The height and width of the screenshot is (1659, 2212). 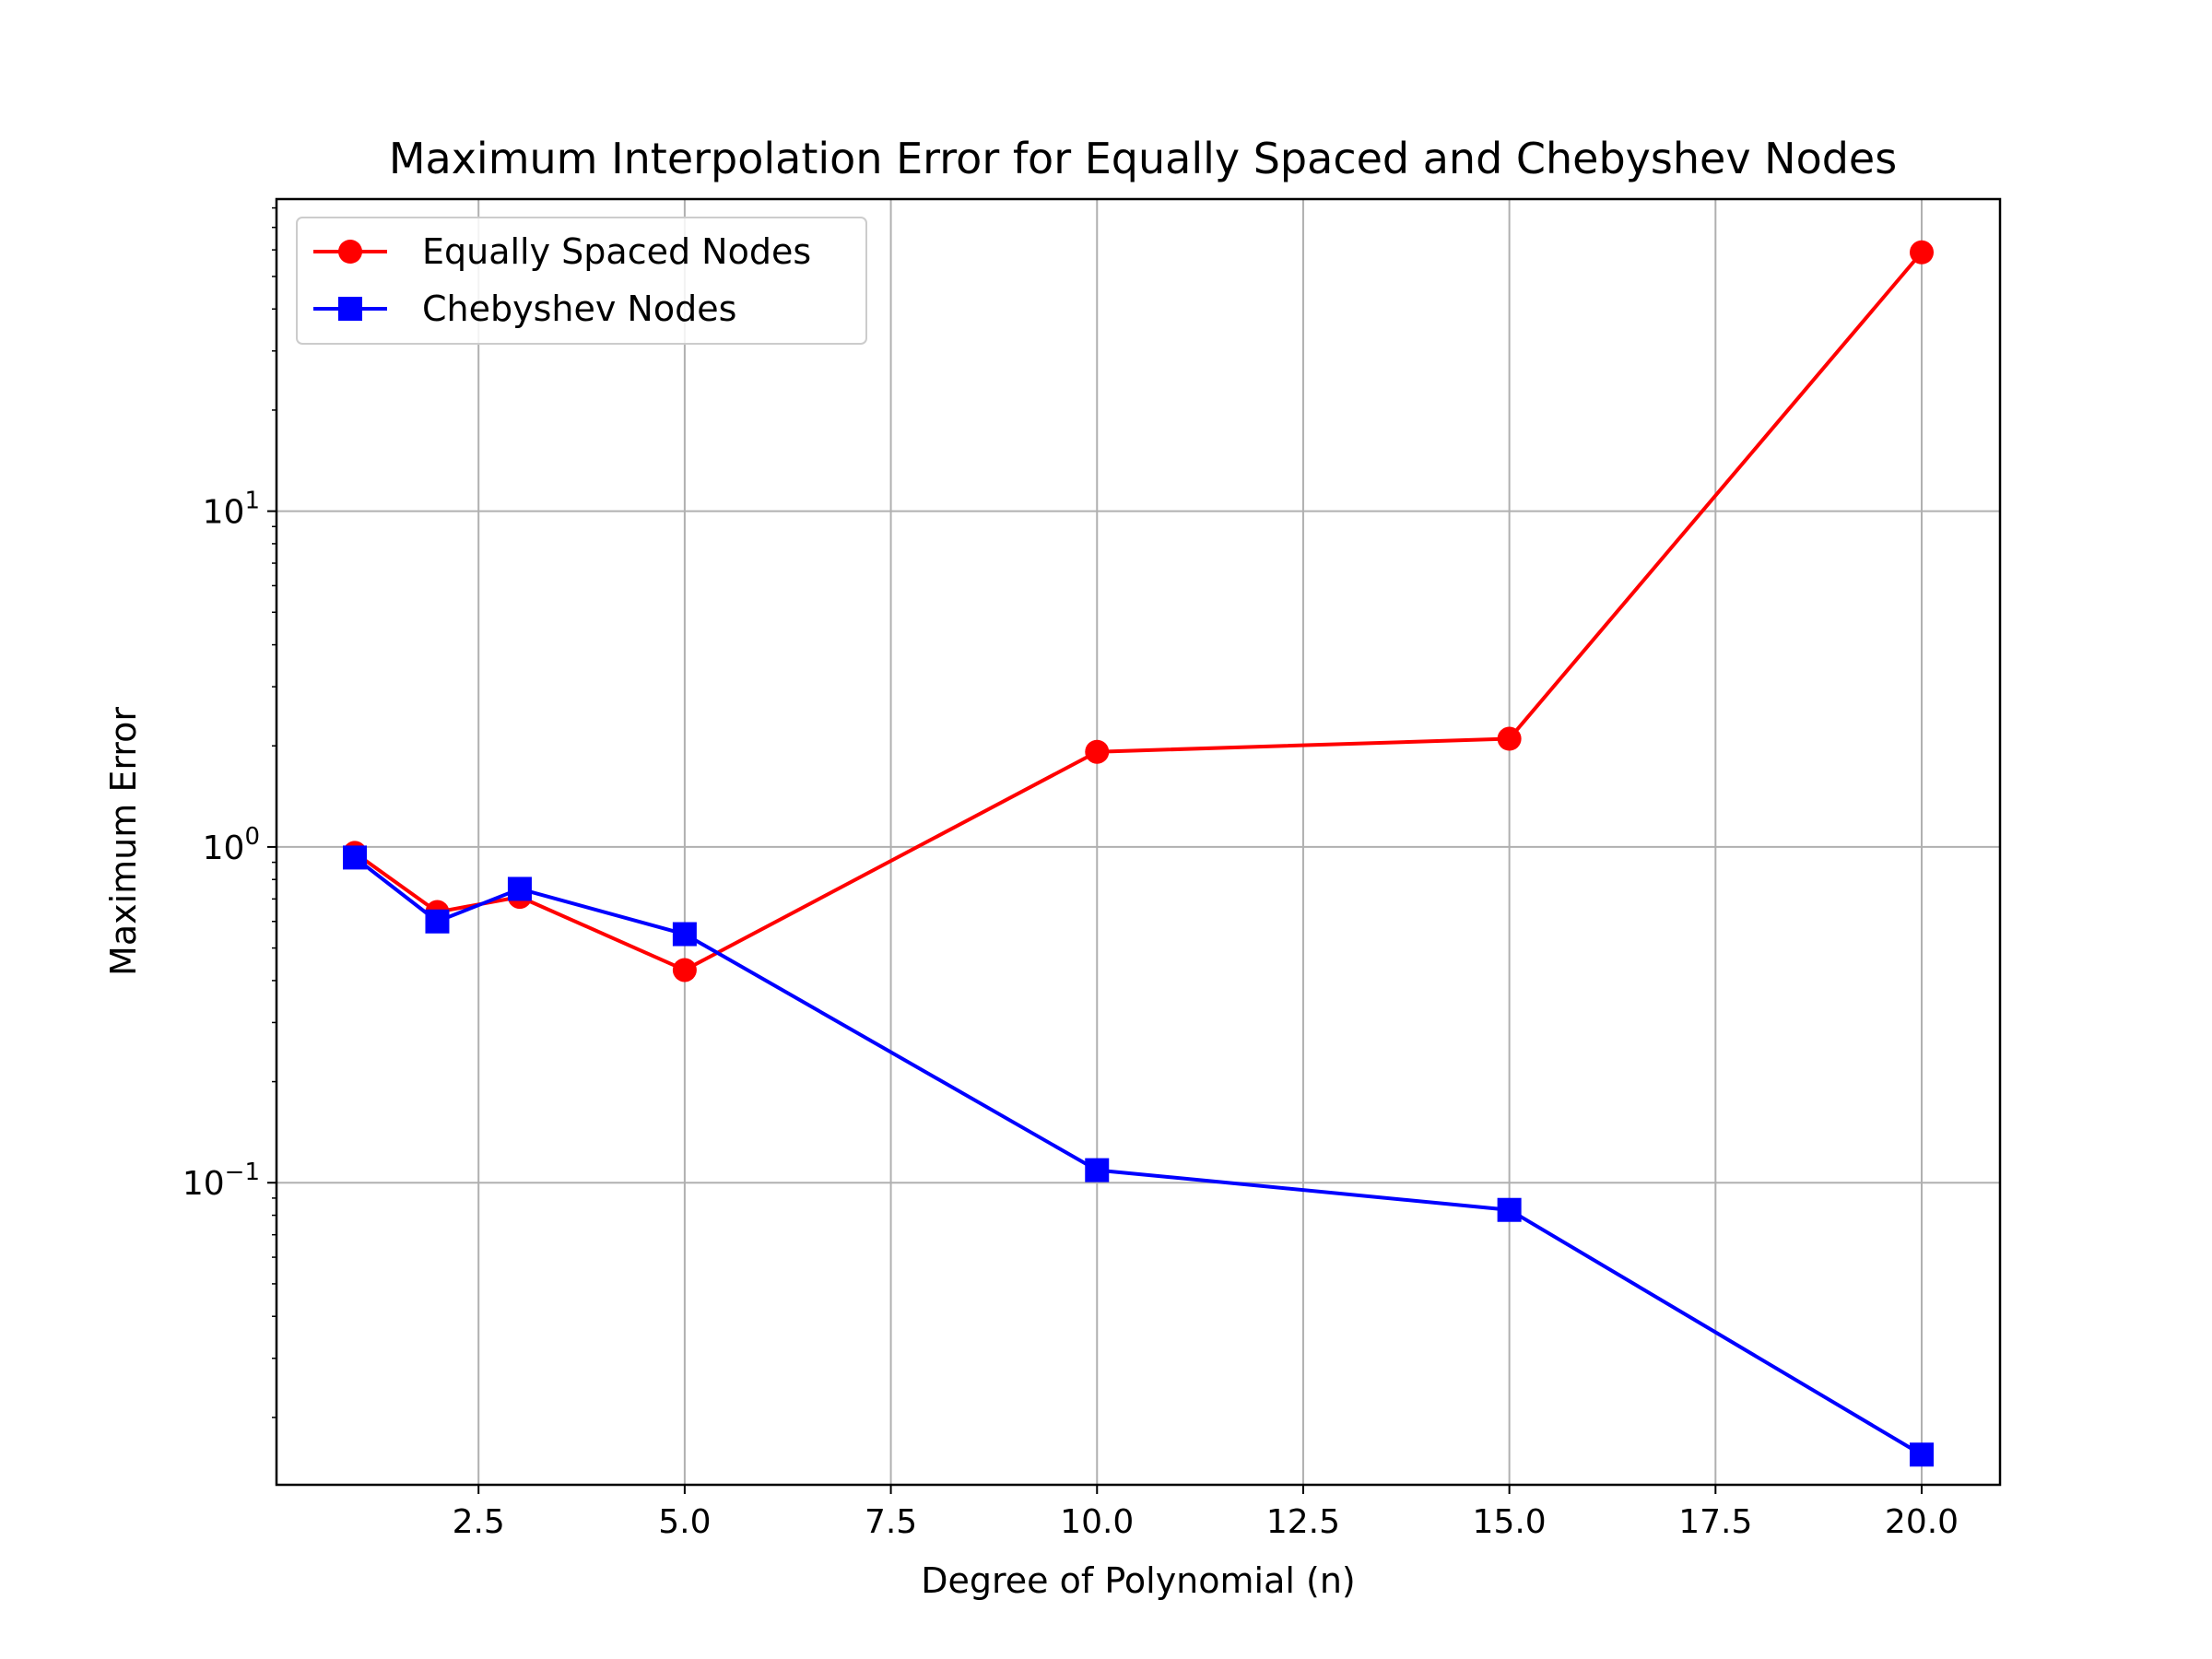 I want to click on x-tick-label: 15.0, so click(x=1510, y=1522).